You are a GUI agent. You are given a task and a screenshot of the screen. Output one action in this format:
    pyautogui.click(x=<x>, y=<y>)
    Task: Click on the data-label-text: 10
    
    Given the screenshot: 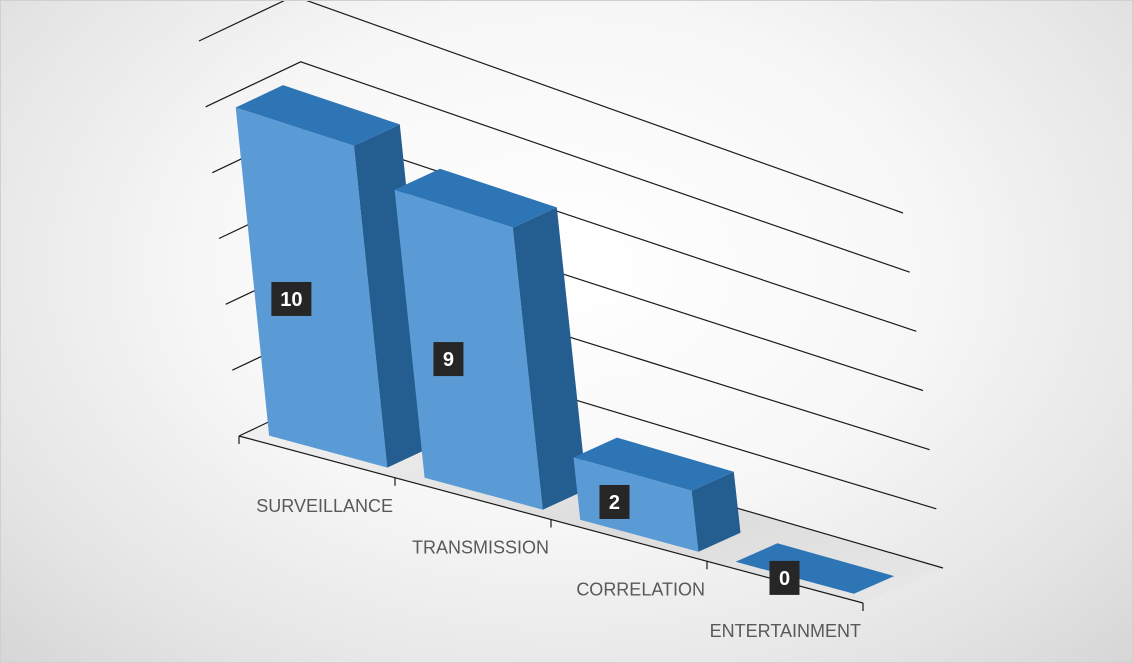 What is the action you would take?
    pyautogui.click(x=291, y=300)
    